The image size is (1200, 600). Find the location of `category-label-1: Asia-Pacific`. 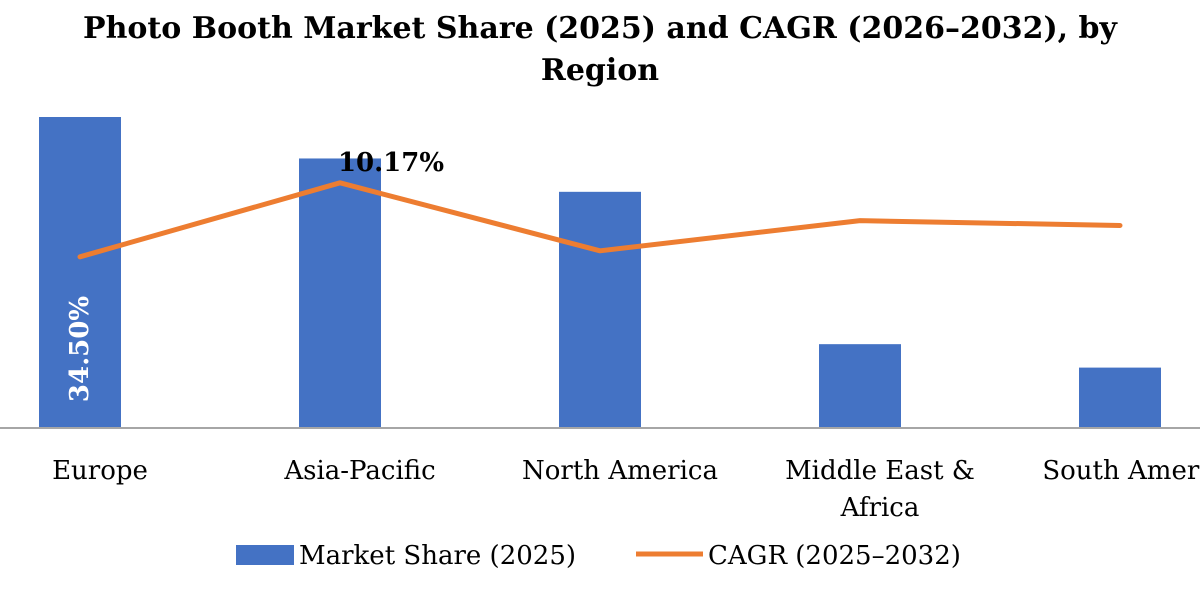

category-label-1: Asia-Pacific is located at coordinates (359, 471).